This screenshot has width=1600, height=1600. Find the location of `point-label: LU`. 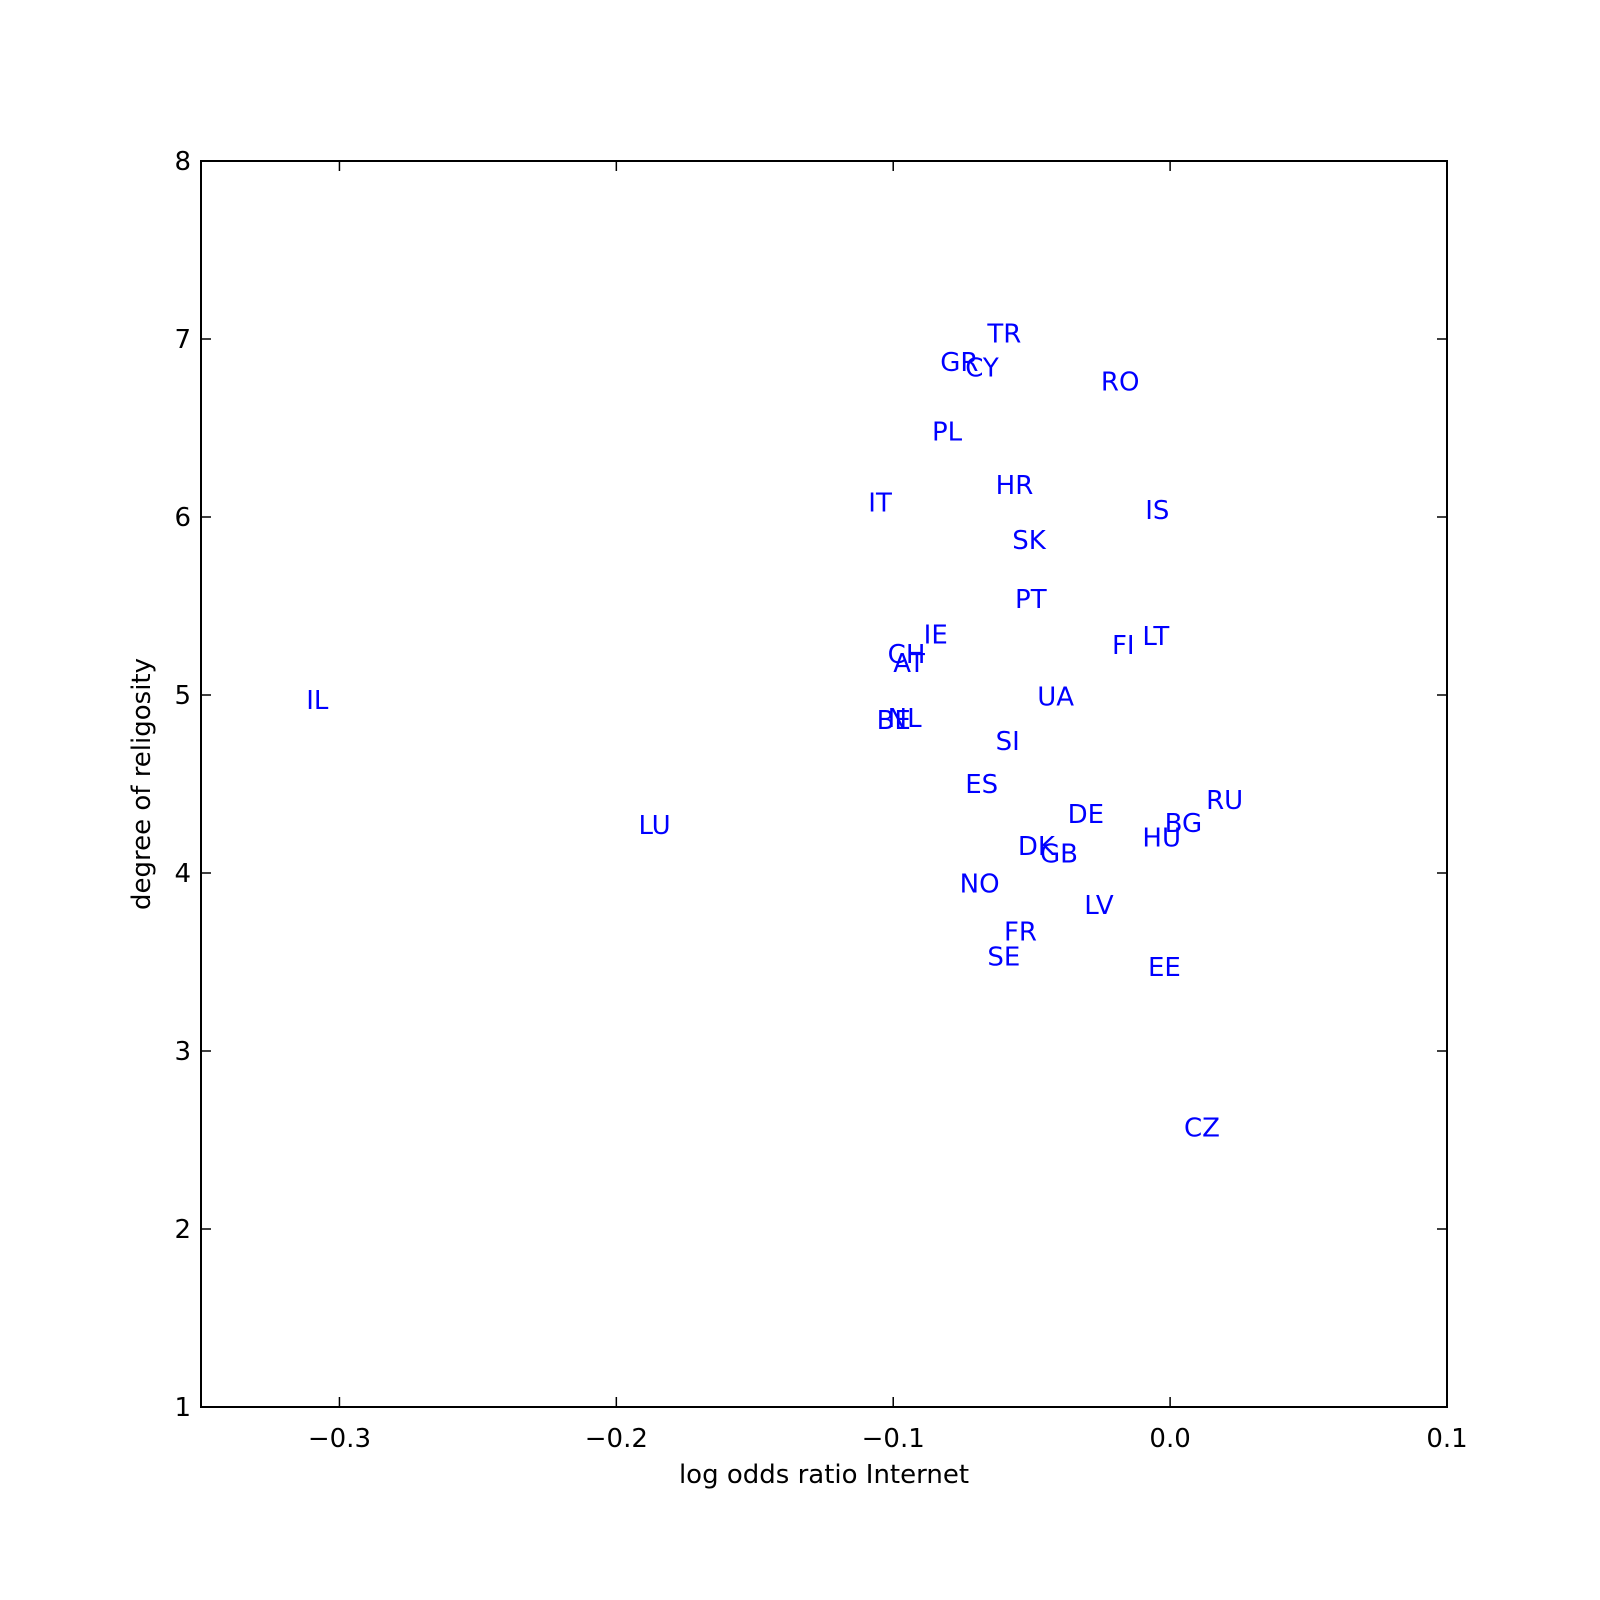

point-label: LU is located at coordinates (654, 826).